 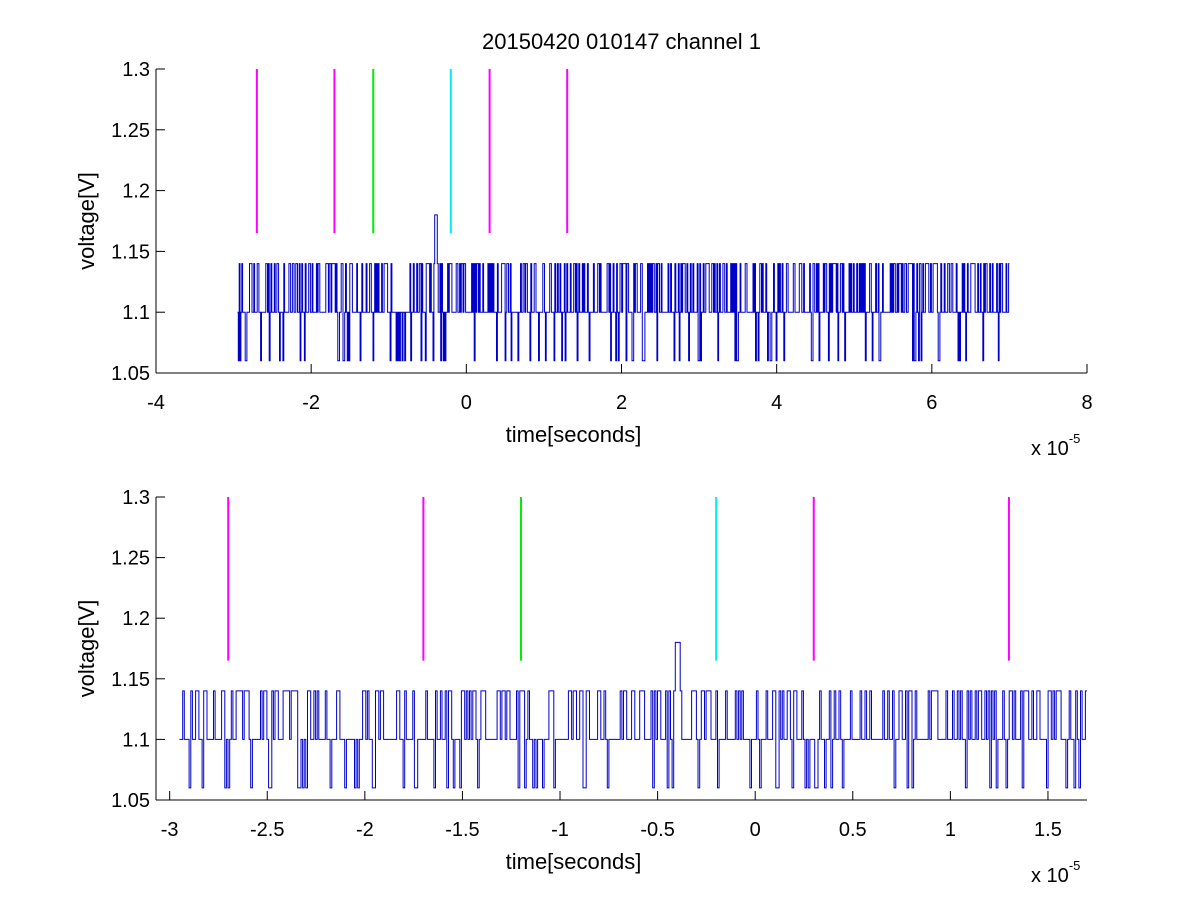 What do you see at coordinates (657, 830) in the screenshot?
I see `x-tick-label: -0.5` at bounding box center [657, 830].